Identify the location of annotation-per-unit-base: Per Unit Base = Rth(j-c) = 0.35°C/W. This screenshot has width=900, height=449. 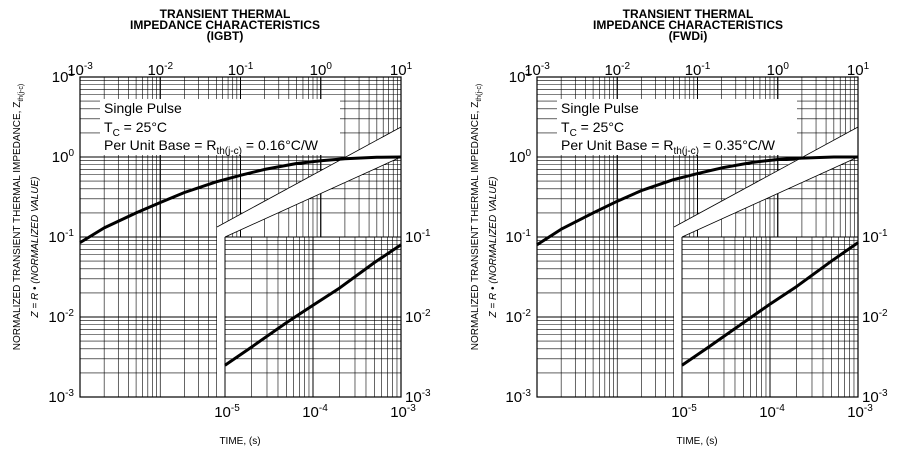
(668, 147).